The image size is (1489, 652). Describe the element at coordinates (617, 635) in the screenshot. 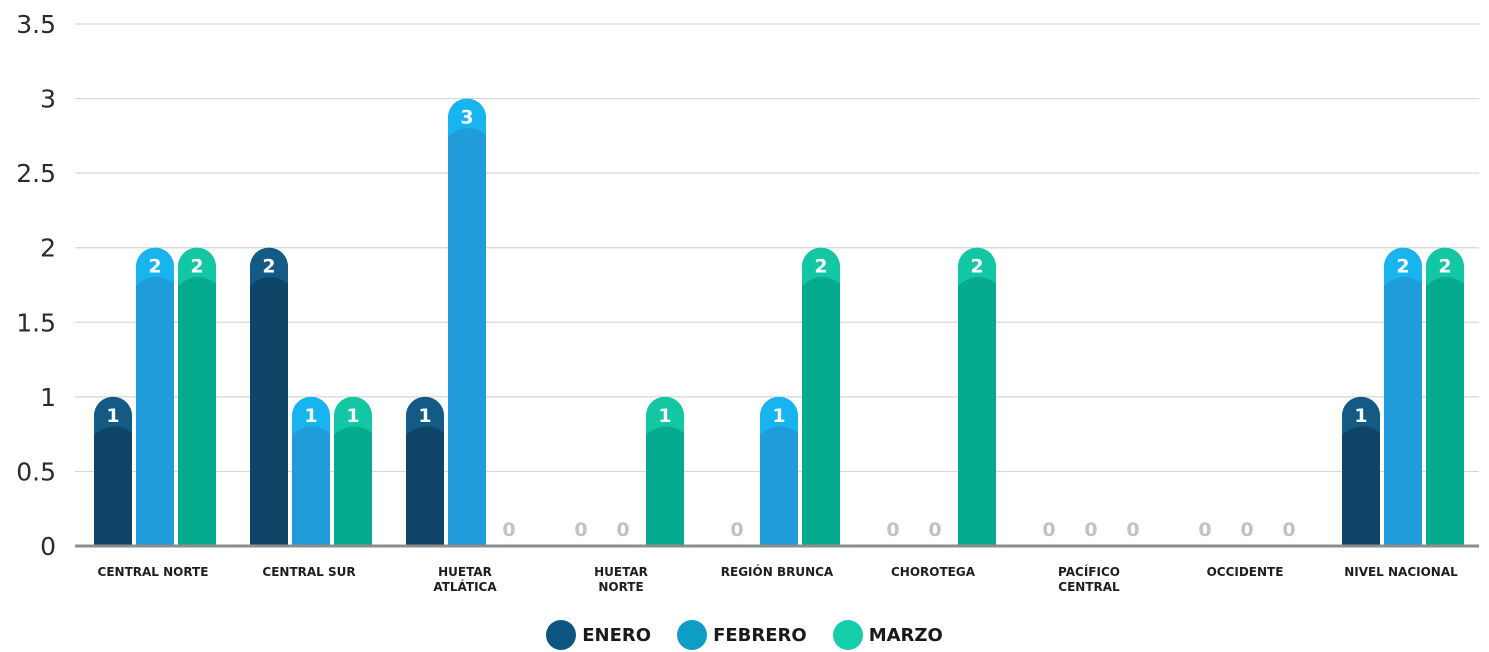

I see `legend-label: ENERO` at that location.